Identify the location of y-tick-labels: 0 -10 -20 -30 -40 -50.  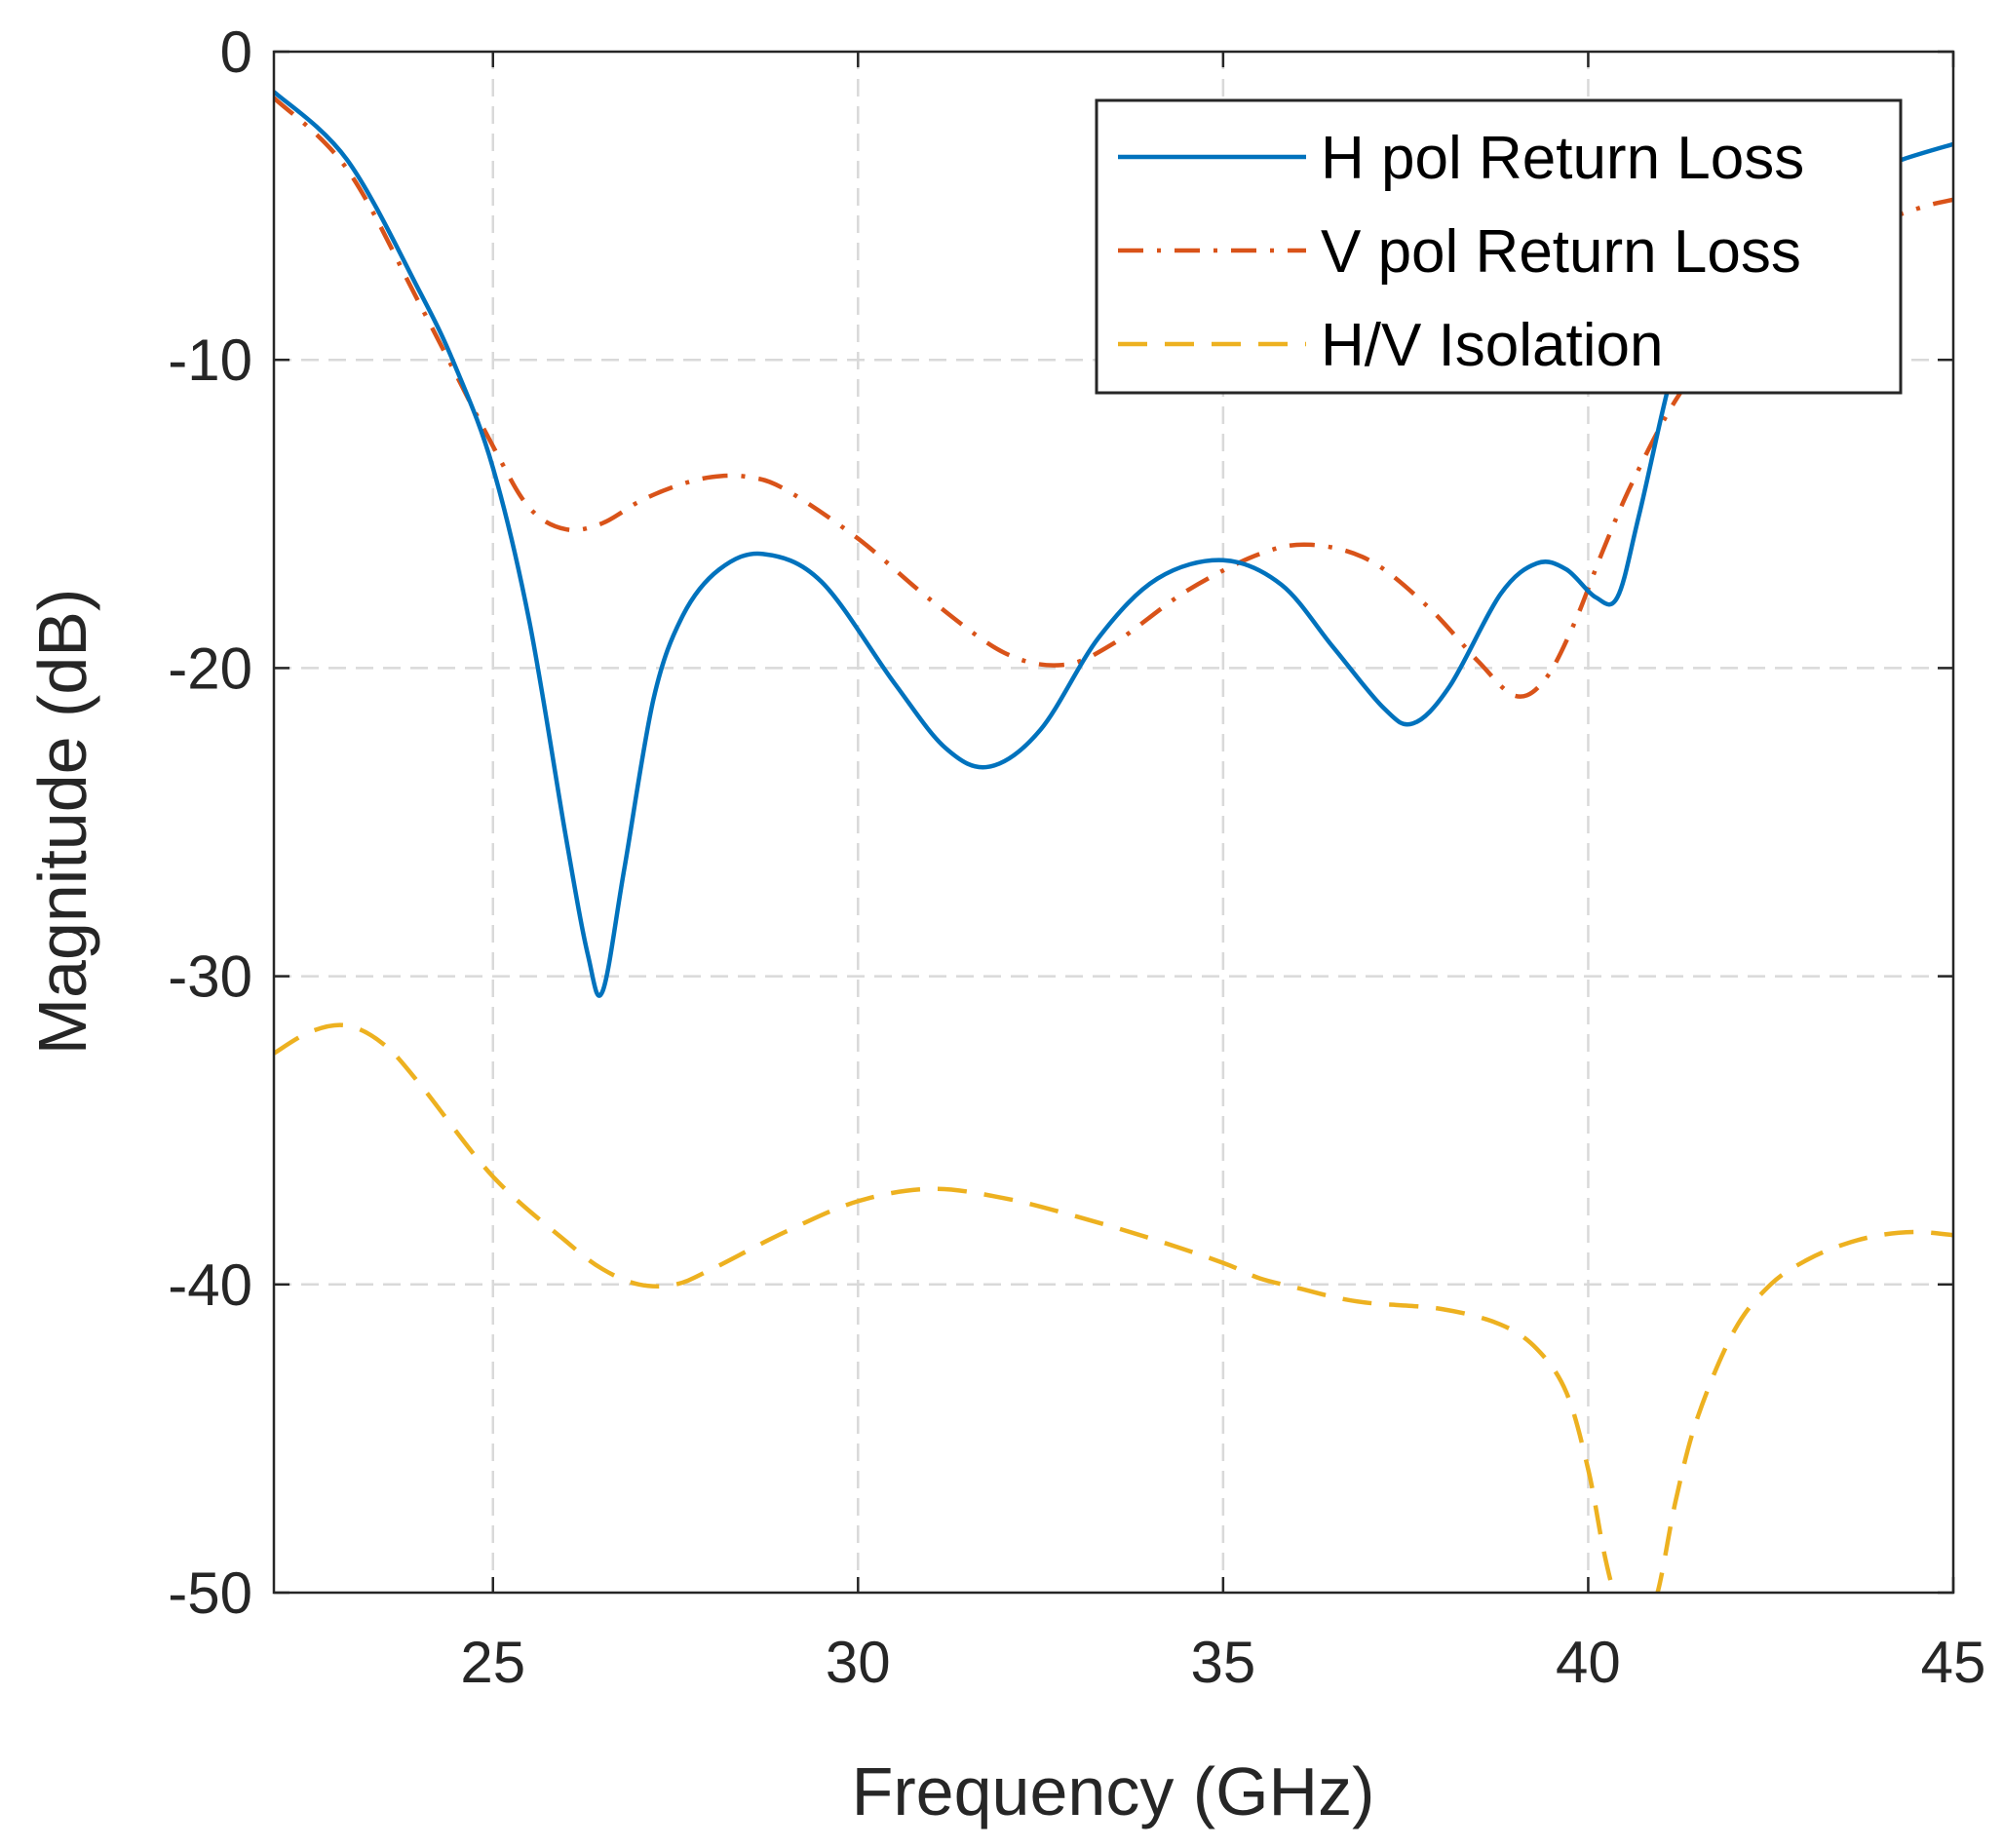
(210, 822).